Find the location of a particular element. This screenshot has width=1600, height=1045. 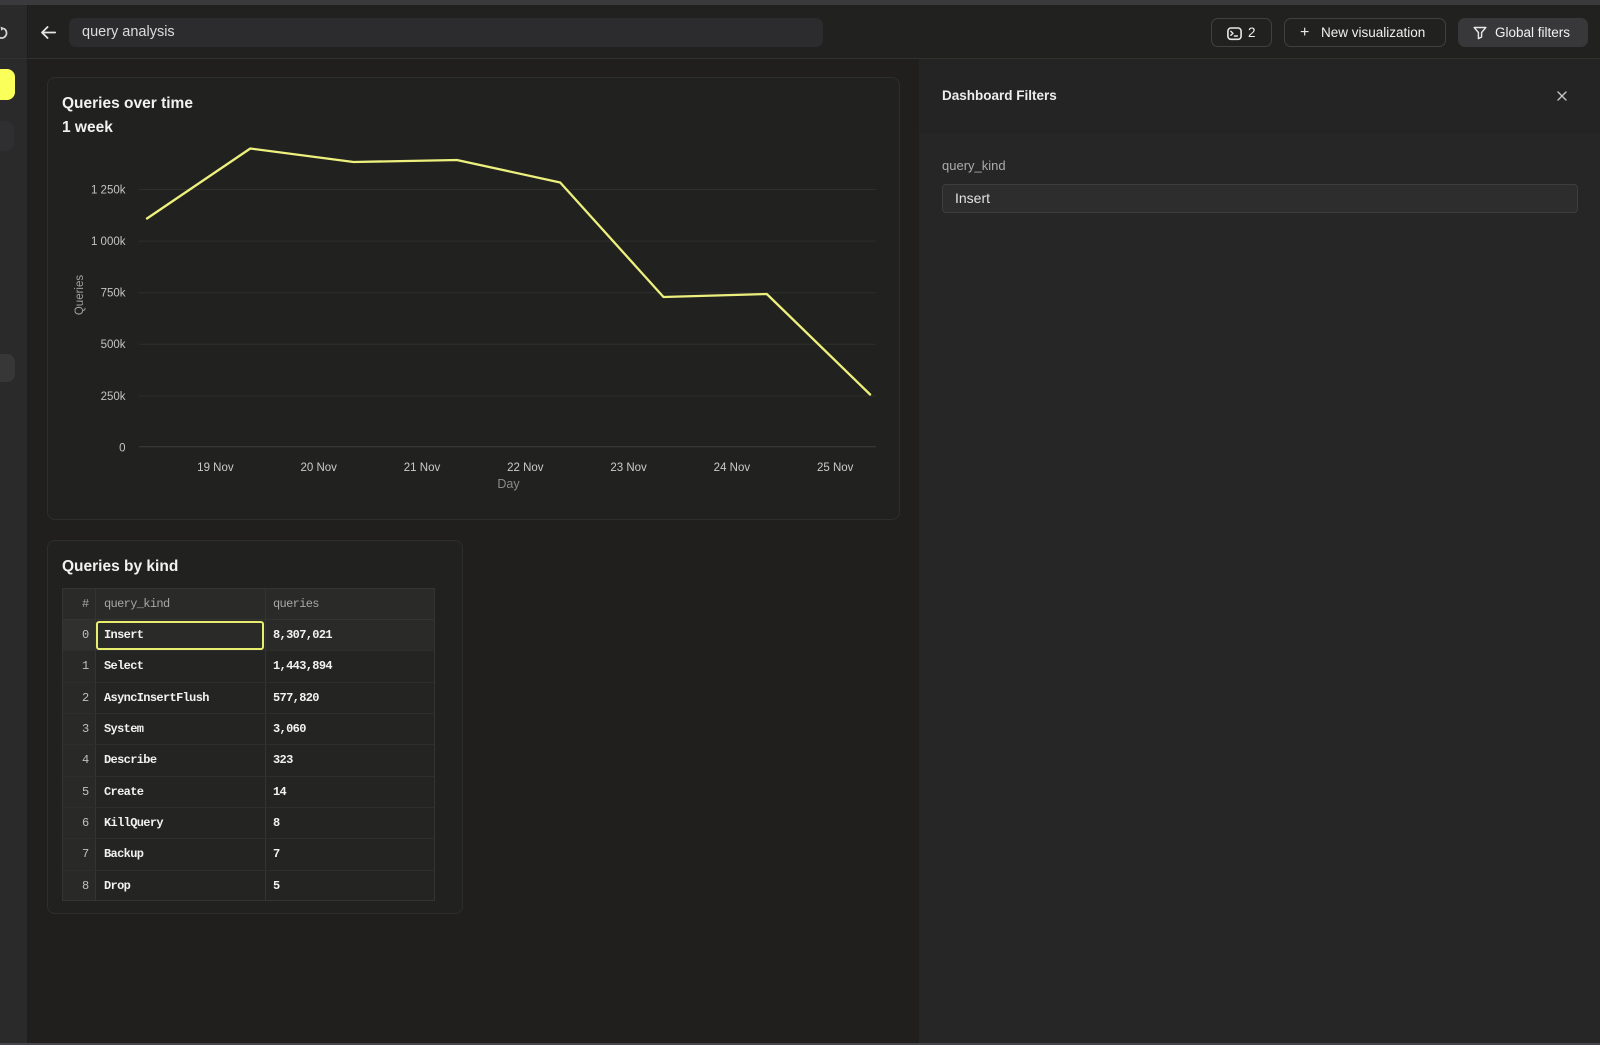

svg-text: 23 Nov is located at coordinates (628, 468).